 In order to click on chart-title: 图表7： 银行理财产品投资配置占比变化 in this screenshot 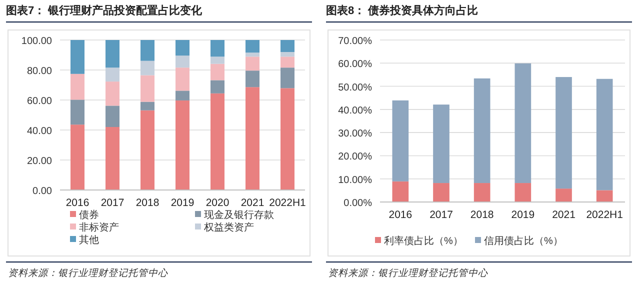, I will do `click(105, 10)`.